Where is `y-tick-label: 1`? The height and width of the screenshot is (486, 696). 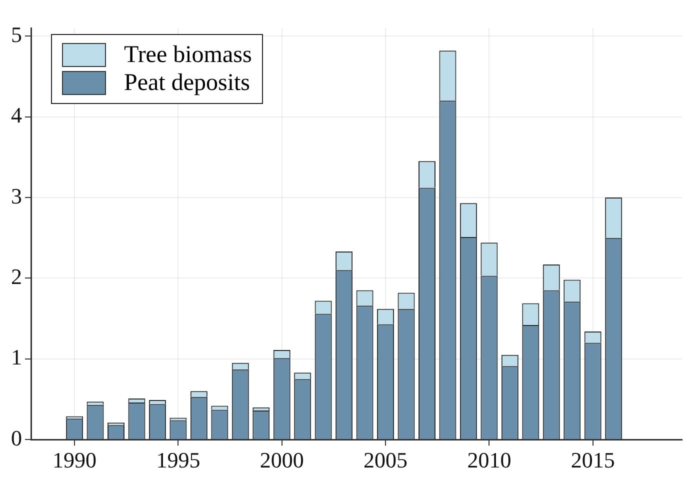 y-tick-label: 1 is located at coordinates (16, 357).